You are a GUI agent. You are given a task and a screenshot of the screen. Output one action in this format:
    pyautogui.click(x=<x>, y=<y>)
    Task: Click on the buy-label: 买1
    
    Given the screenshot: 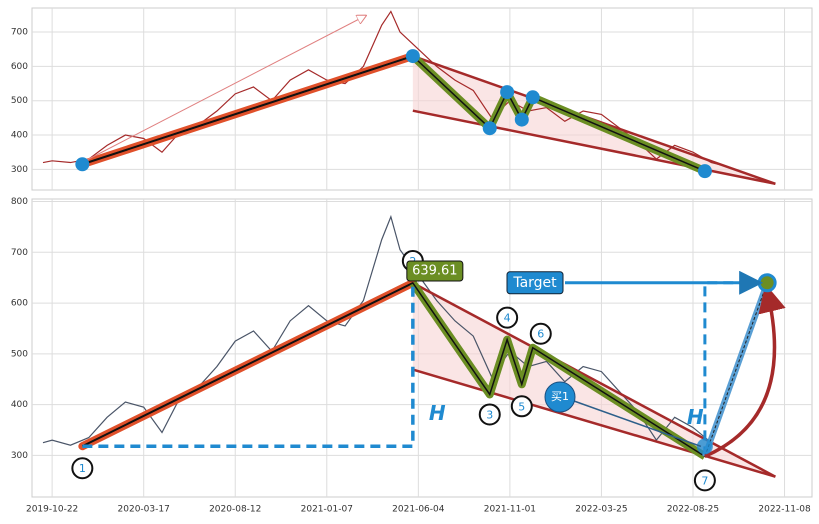 What is the action you would take?
    pyautogui.click(x=560, y=396)
    